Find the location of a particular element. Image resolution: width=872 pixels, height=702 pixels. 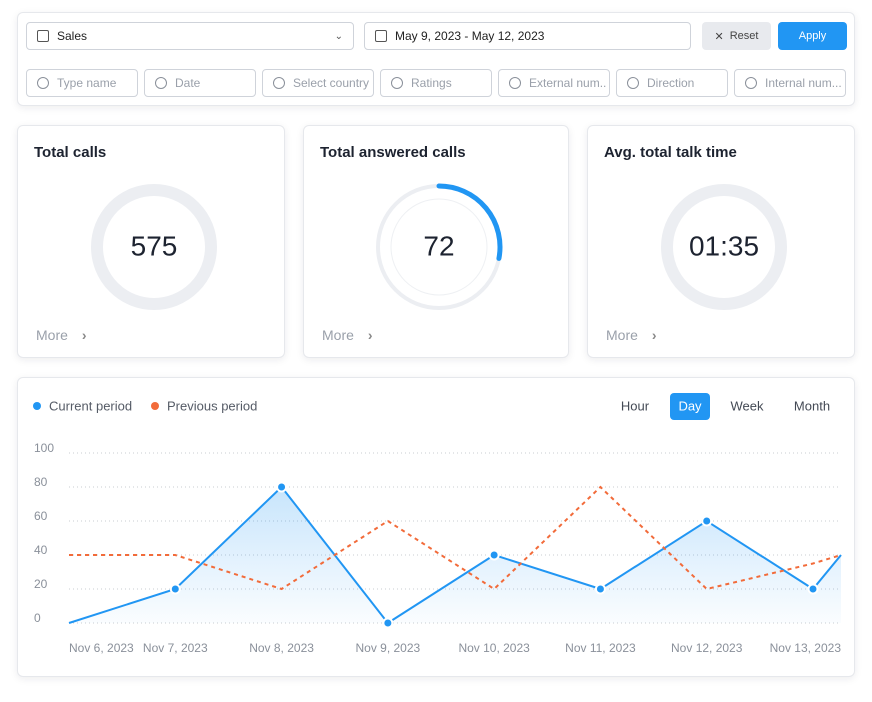

x-tick-label: Nov 10, 2023 is located at coordinates (494, 648).